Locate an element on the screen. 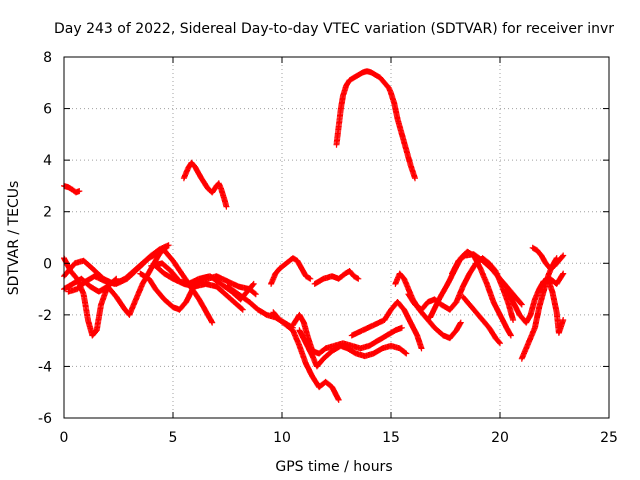  x-tick-label: 10 is located at coordinates (282, 438).